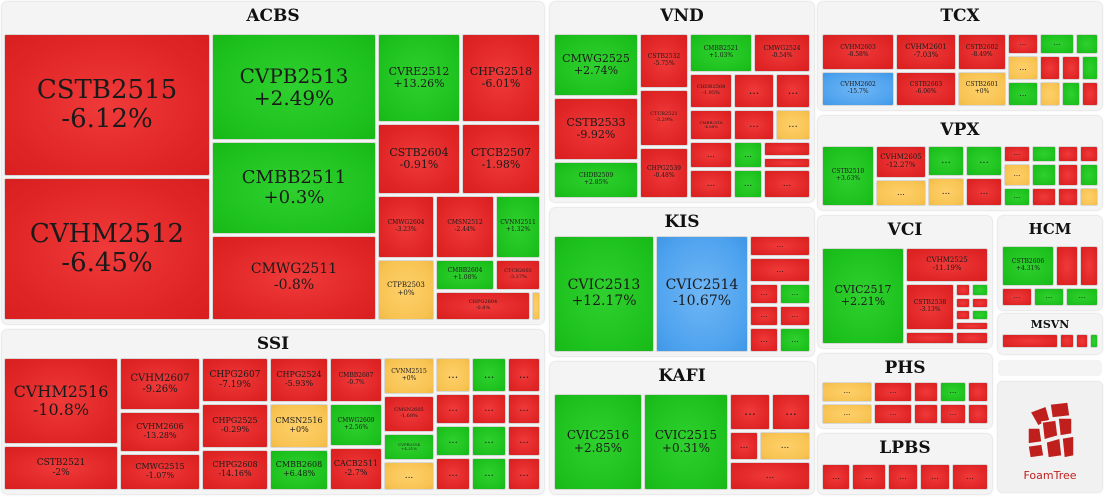 The image size is (1106, 497). Describe the element at coordinates (409, 414) in the screenshot. I see `cell-cmsn2605: CMSN2605 -1.68%` at that location.